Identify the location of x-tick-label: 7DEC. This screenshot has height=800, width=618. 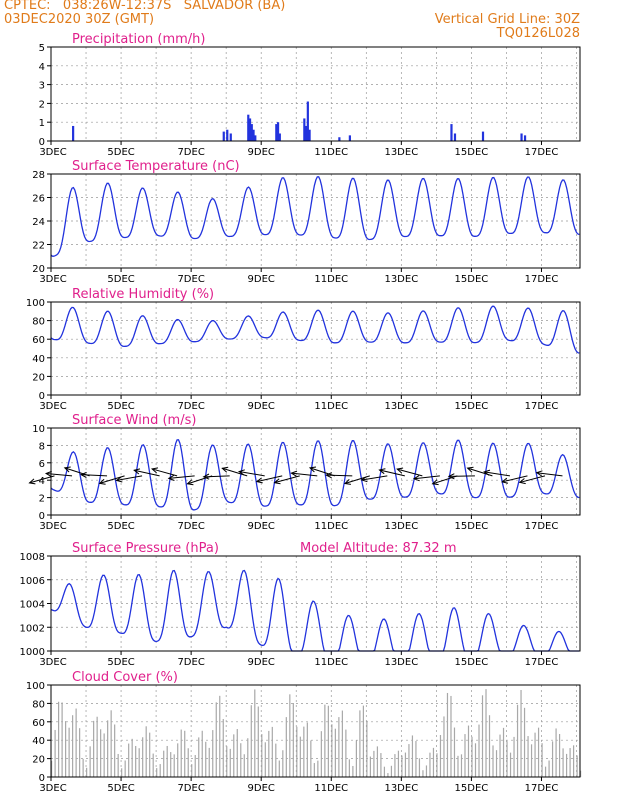
(190, 279).